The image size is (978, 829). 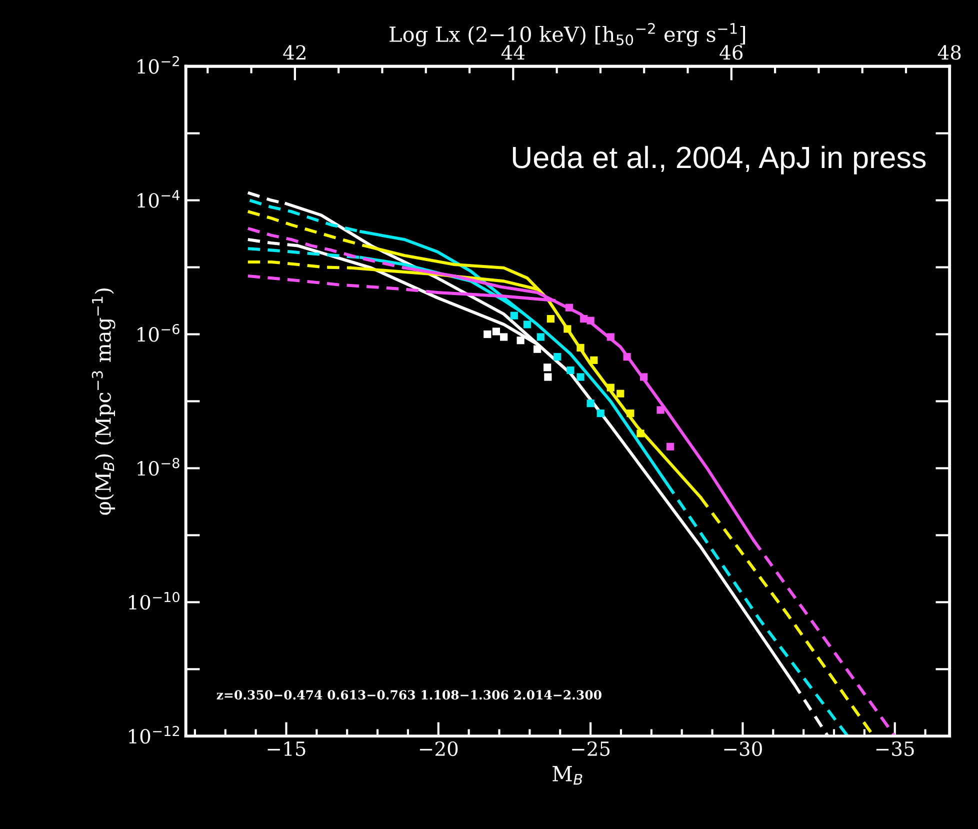 I want to click on x-tick-label: −20, so click(x=439, y=748).